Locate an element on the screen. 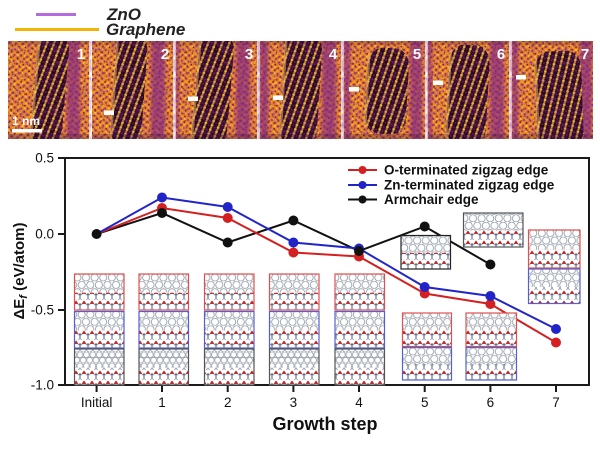 This screenshot has height=450, width=600. svg-text: 0.5 is located at coordinates (44, 158).